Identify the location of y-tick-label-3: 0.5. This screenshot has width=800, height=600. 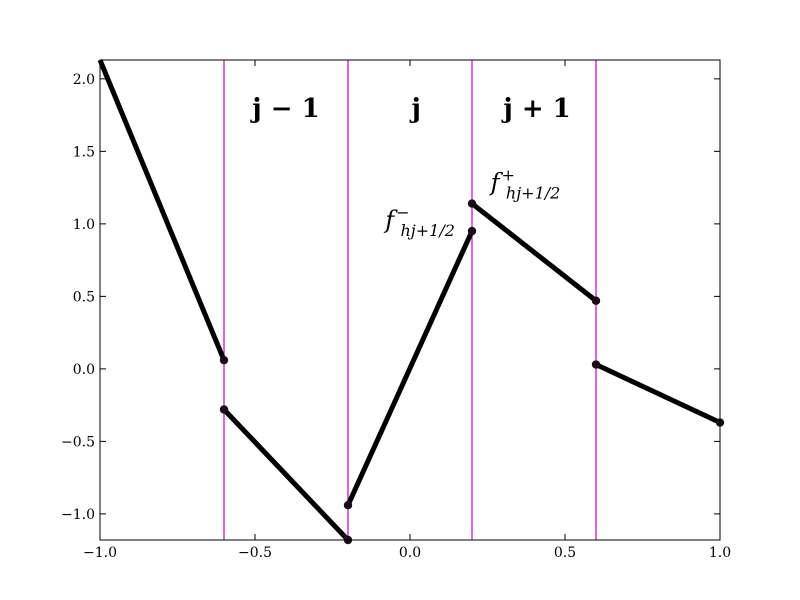
(84, 297).